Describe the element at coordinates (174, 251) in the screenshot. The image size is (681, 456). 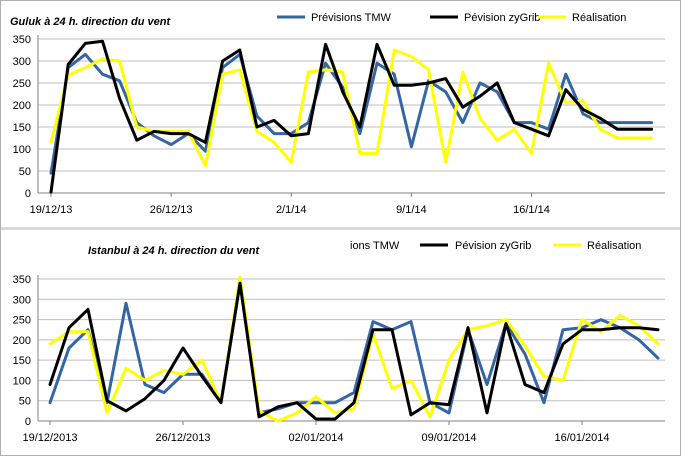
I see `chart-title: Istanbul à 24 h. direction du vent` at that location.